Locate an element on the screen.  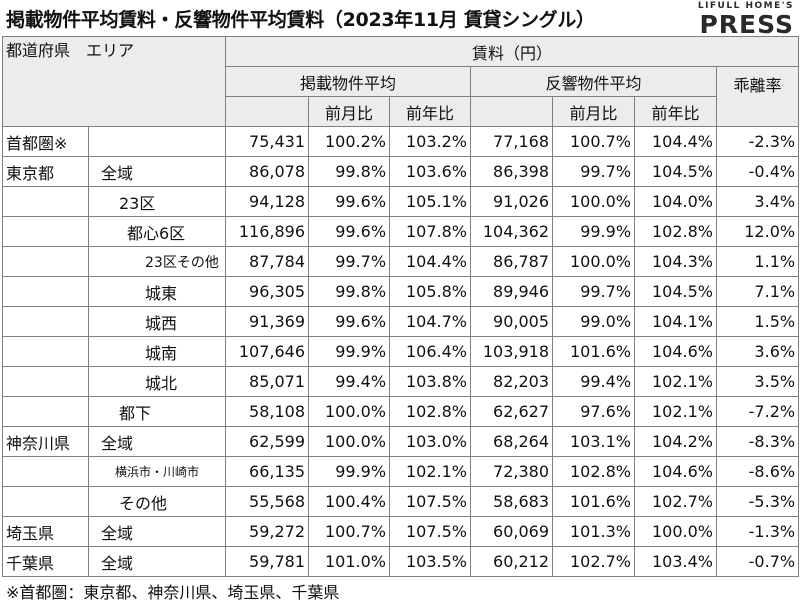
listed-yoy-cell: 107.5% is located at coordinates (430, 531).